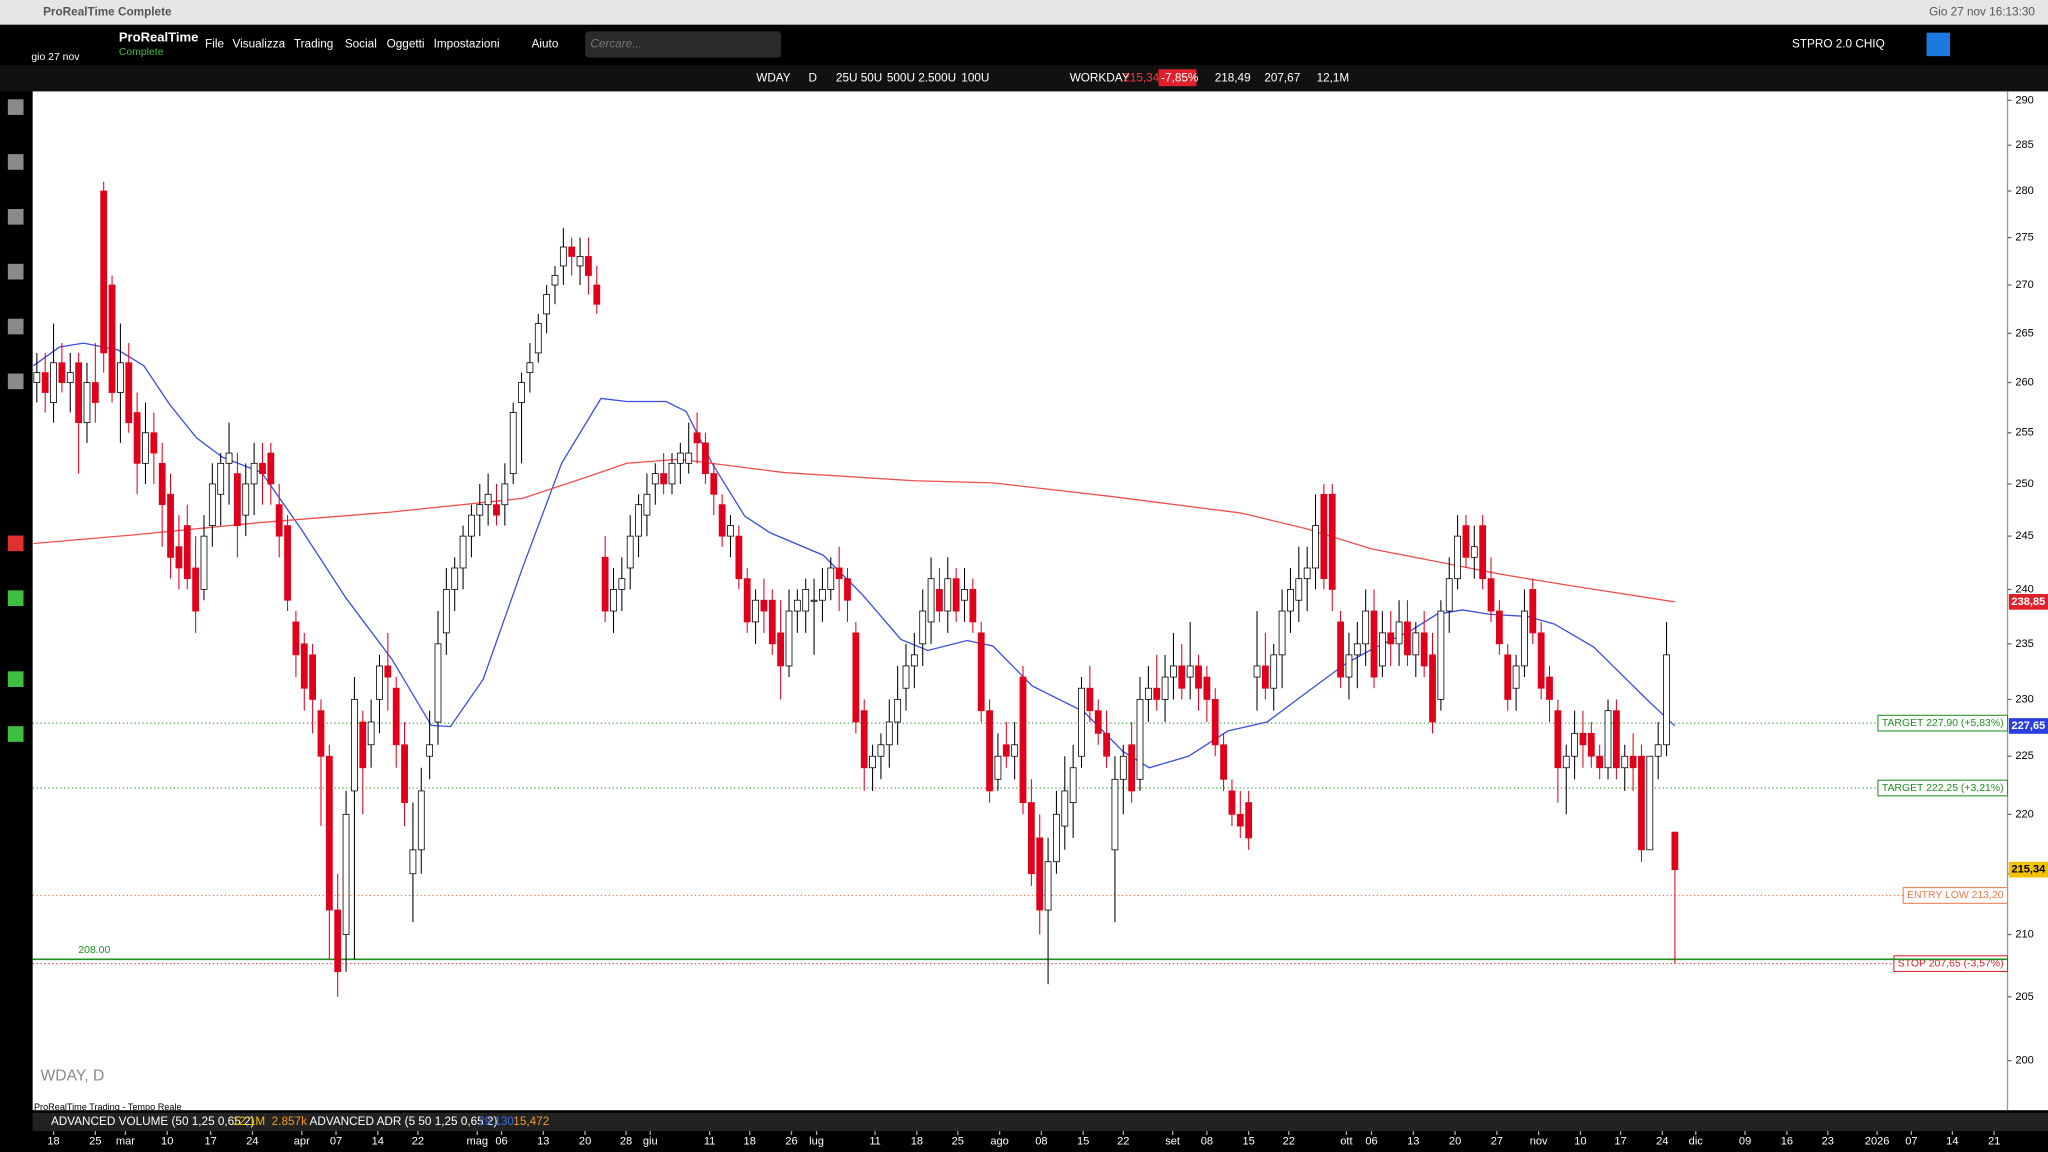 The width and height of the screenshot is (2048, 1152). What do you see at coordinates (812, 77) in the screenshot?
I see `period: D` at bounding box center [812, 77].